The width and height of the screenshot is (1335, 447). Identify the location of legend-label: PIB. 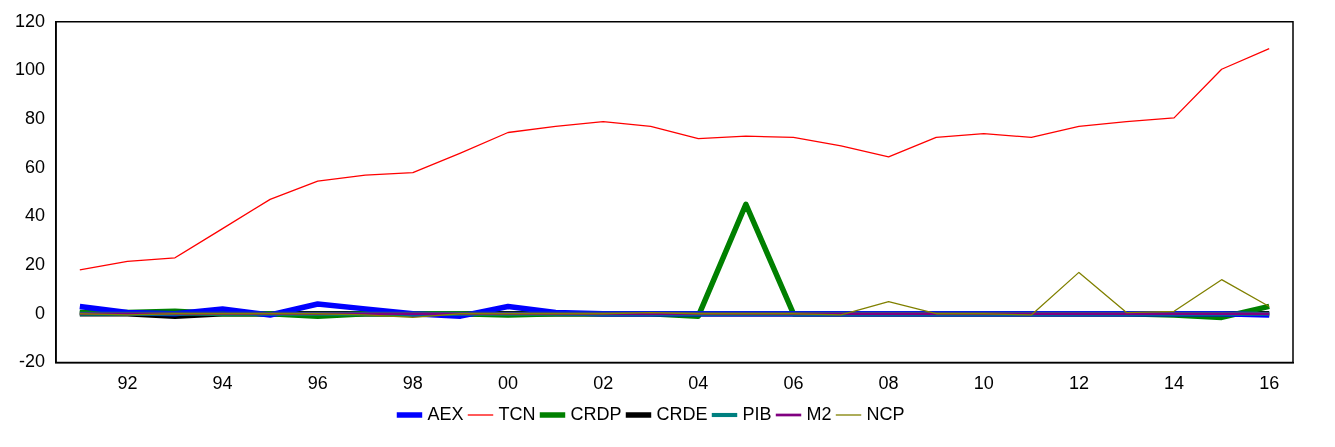
(757, 413).